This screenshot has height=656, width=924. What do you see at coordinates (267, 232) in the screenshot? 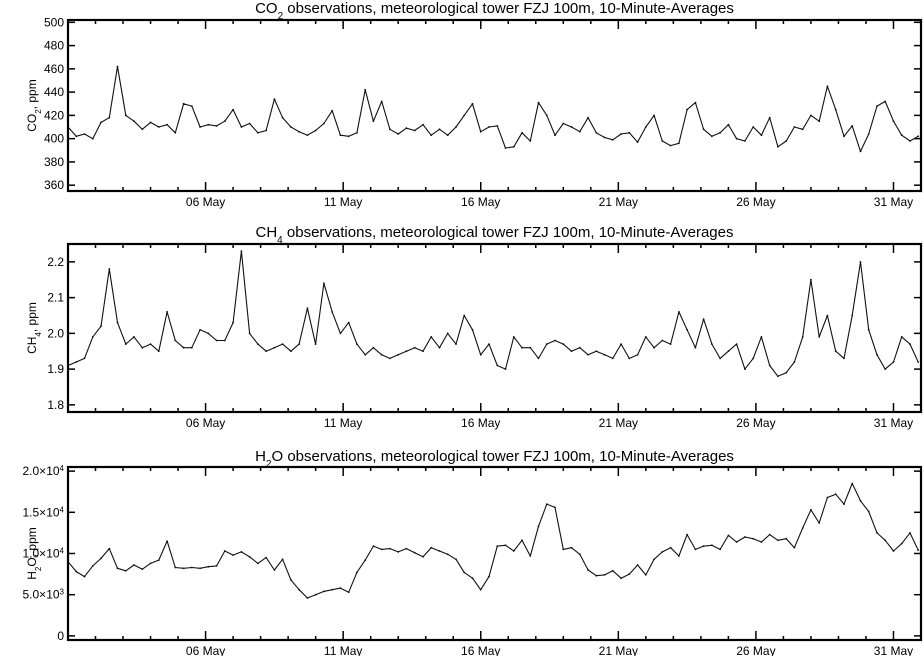
I see `chart-title-part: CH` at bounding box center [267, 232].